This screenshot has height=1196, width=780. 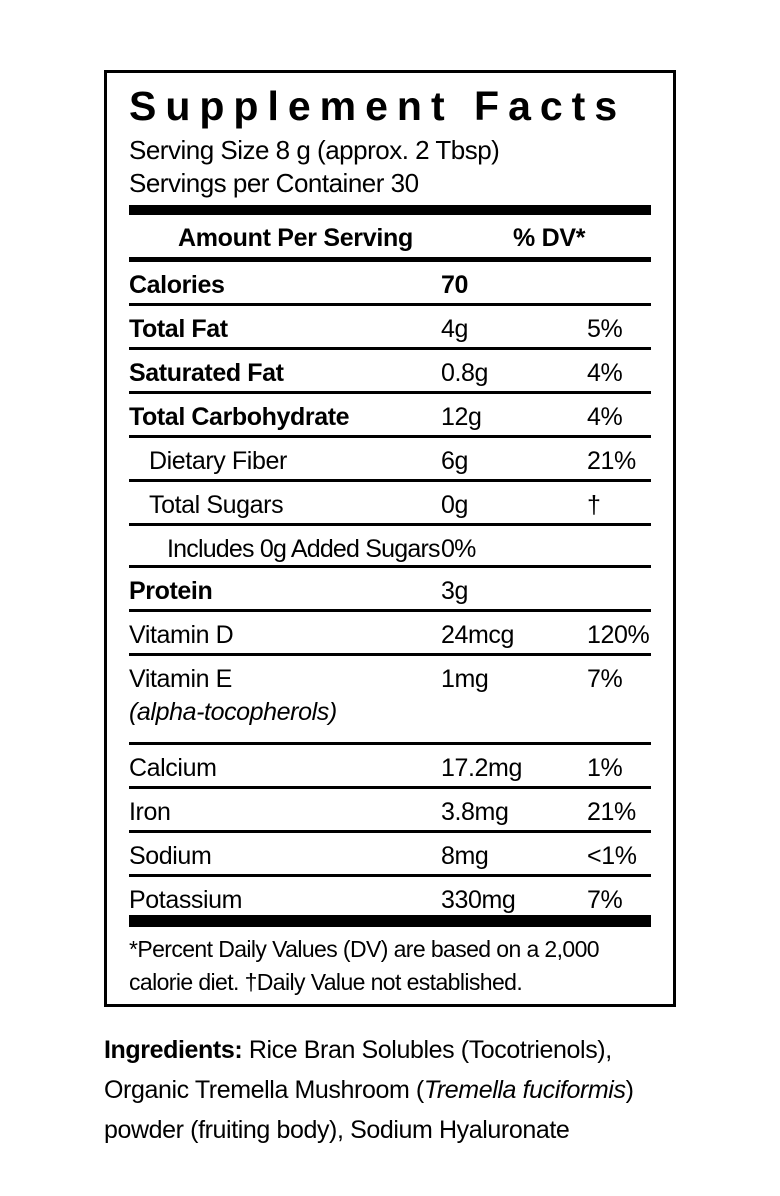 What do you see at coordinates (390, 284) in the screenshot?
I see `table-row: Calories 70` at bounding box center [390, 284].